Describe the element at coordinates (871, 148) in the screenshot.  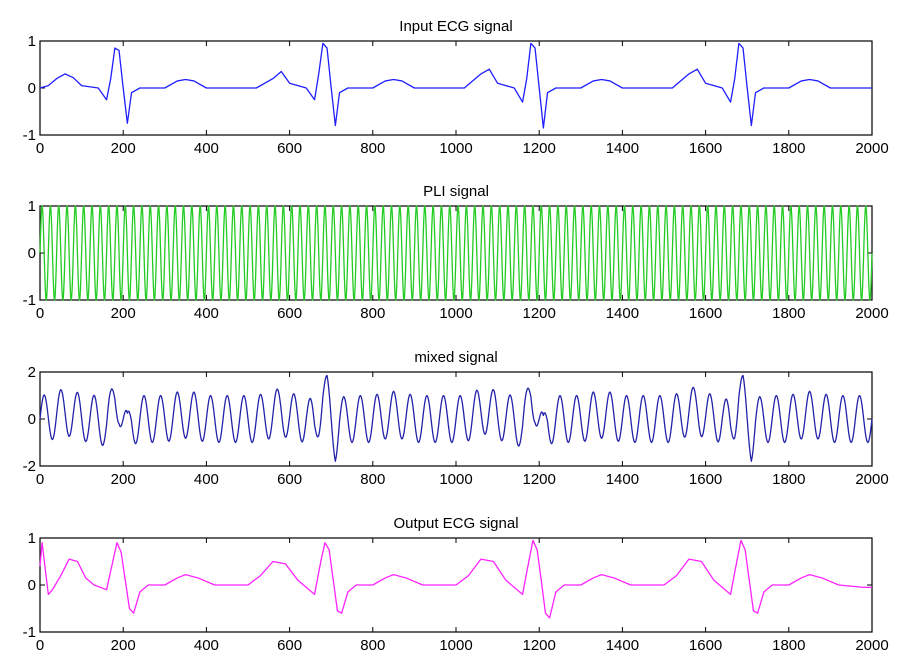
I see `input-ecg-xtick-label: 2000` at that location.